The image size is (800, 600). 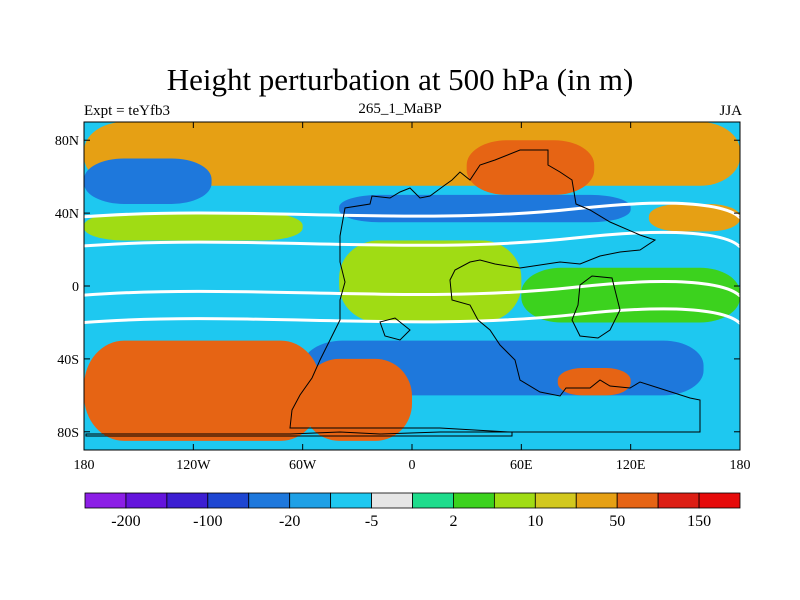 I want to click on continent-outline-island-east, so click(x=596, y=307).